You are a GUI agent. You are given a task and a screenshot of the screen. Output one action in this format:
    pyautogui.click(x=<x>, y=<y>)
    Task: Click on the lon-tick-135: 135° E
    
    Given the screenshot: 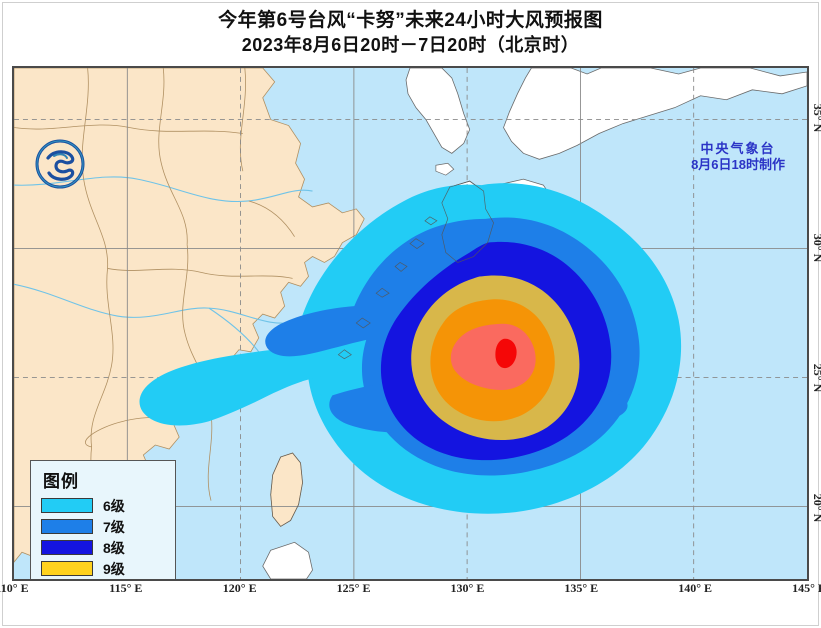 What is the action you would take?
    pyautogui.click(x=581, y=588)
    